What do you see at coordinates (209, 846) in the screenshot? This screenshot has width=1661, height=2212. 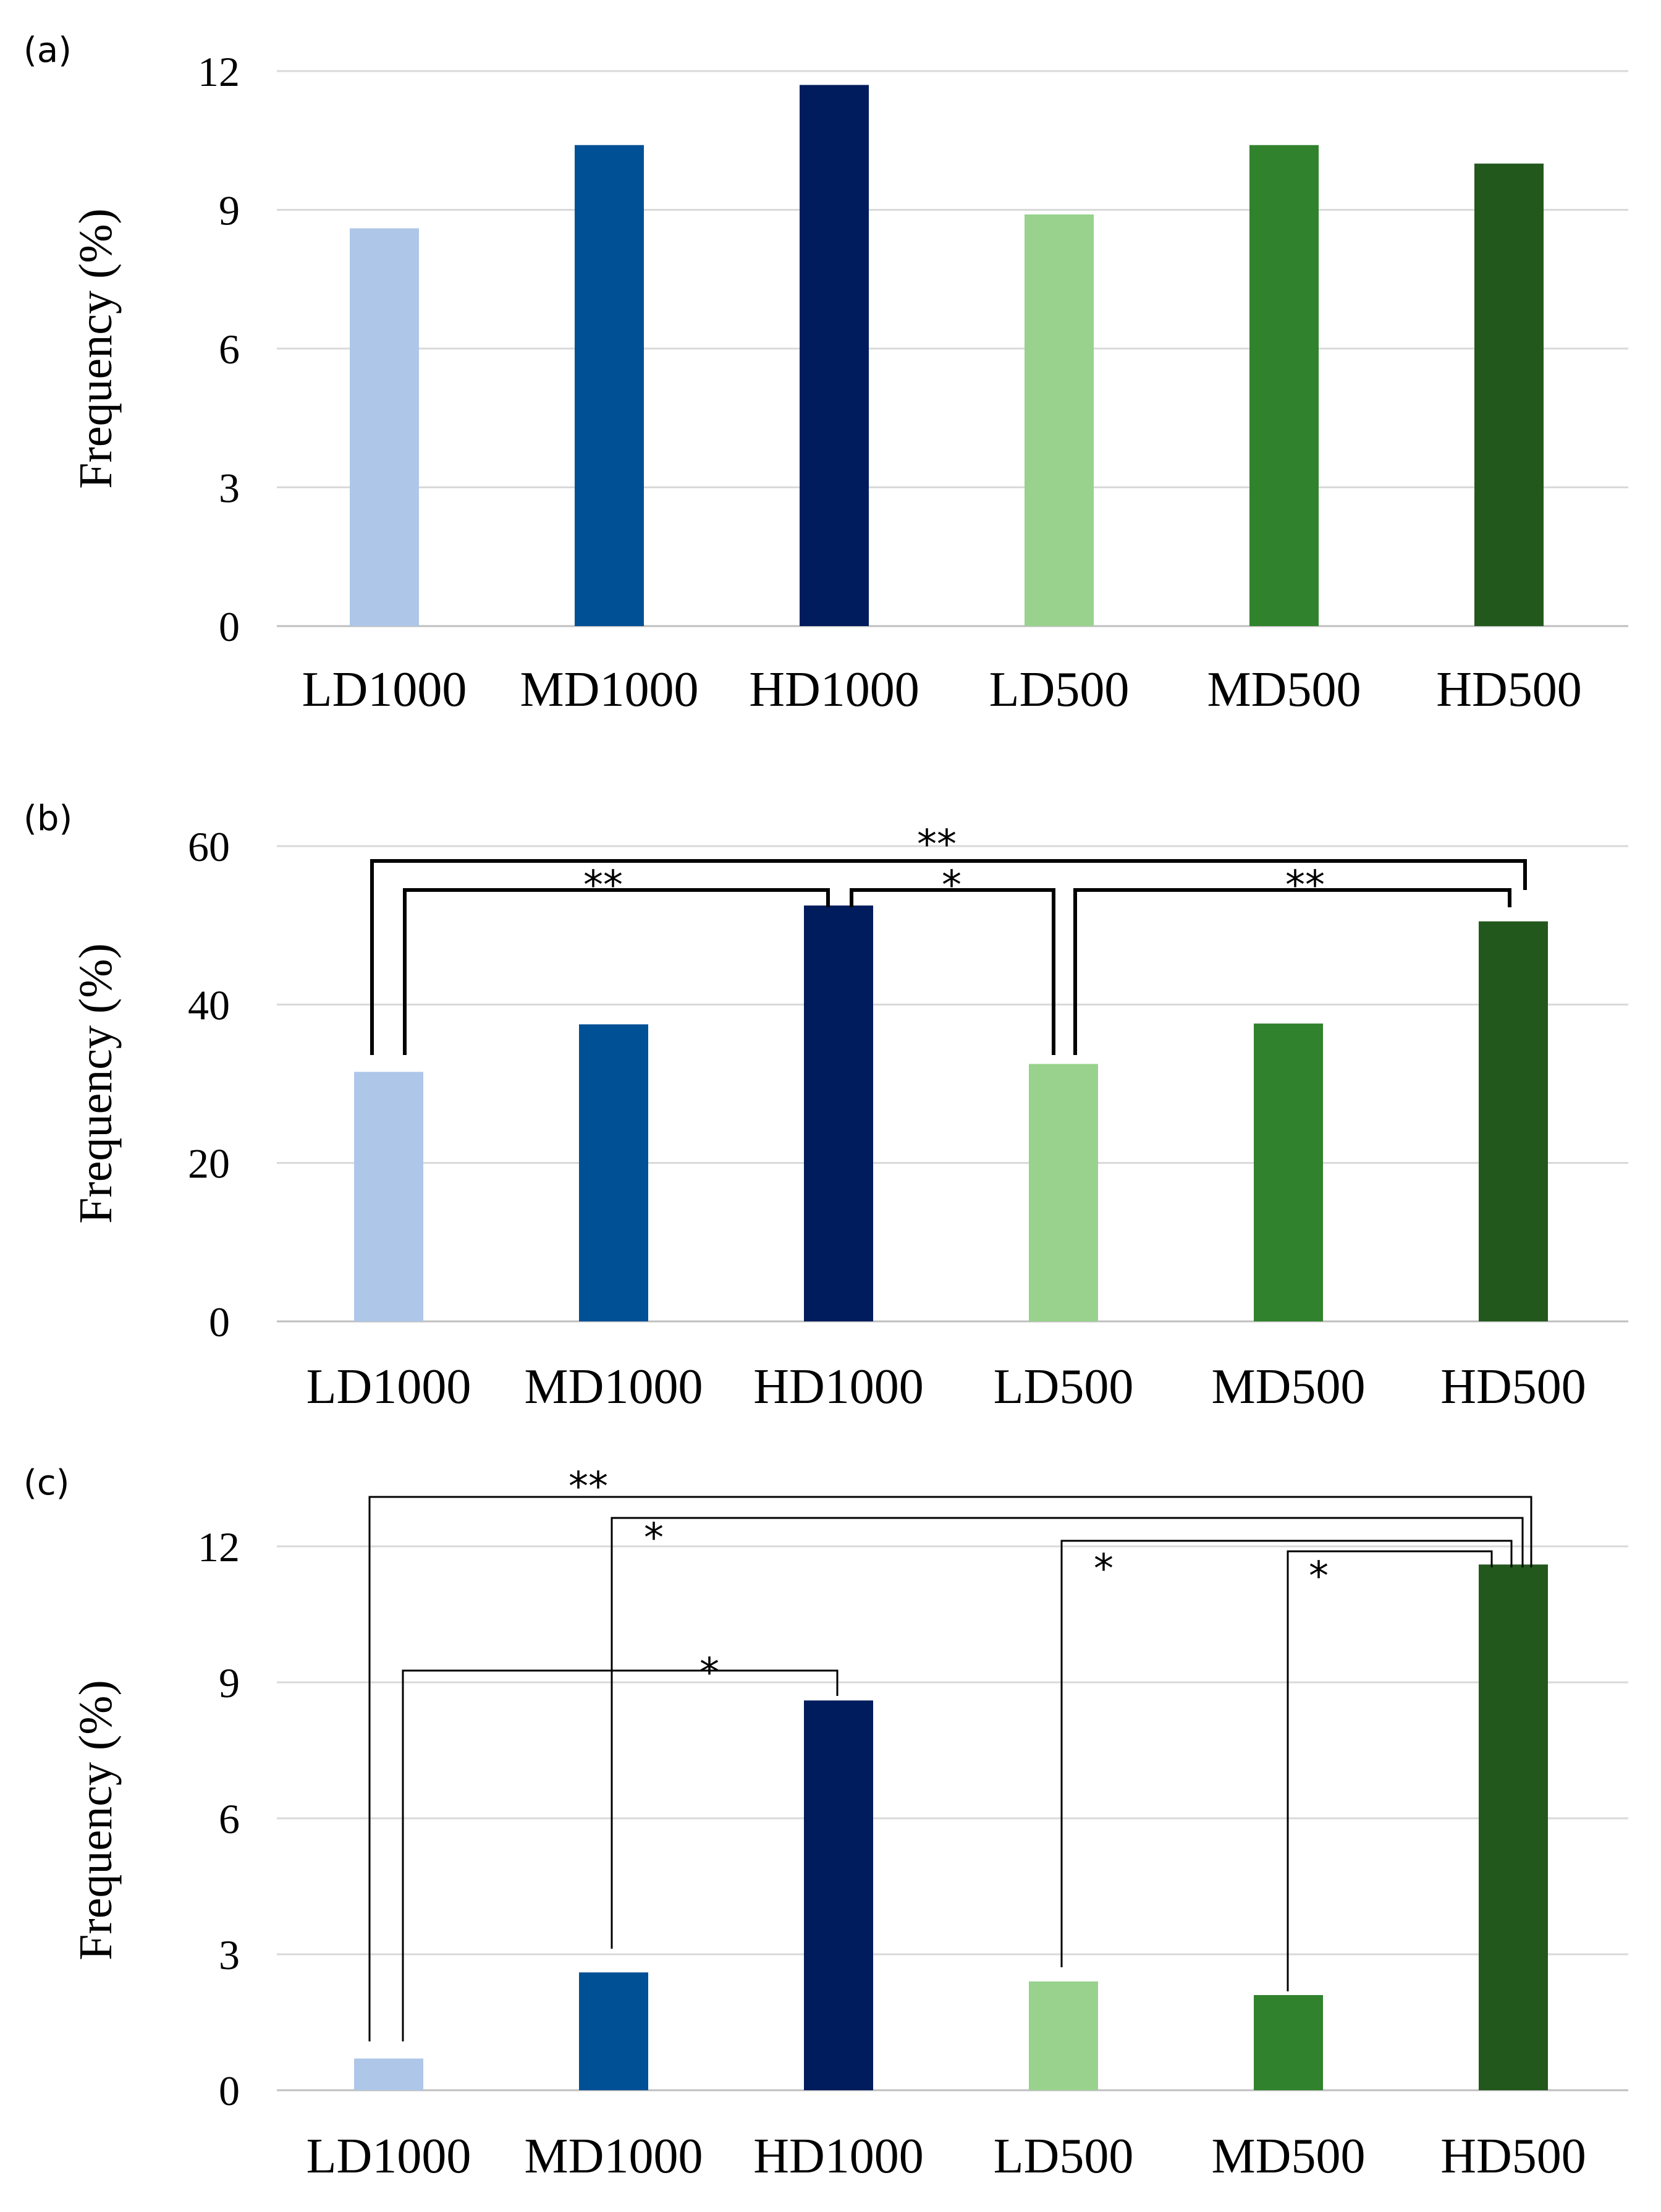 I see `y-tick-label: 60` at bounding box center [209, 846].